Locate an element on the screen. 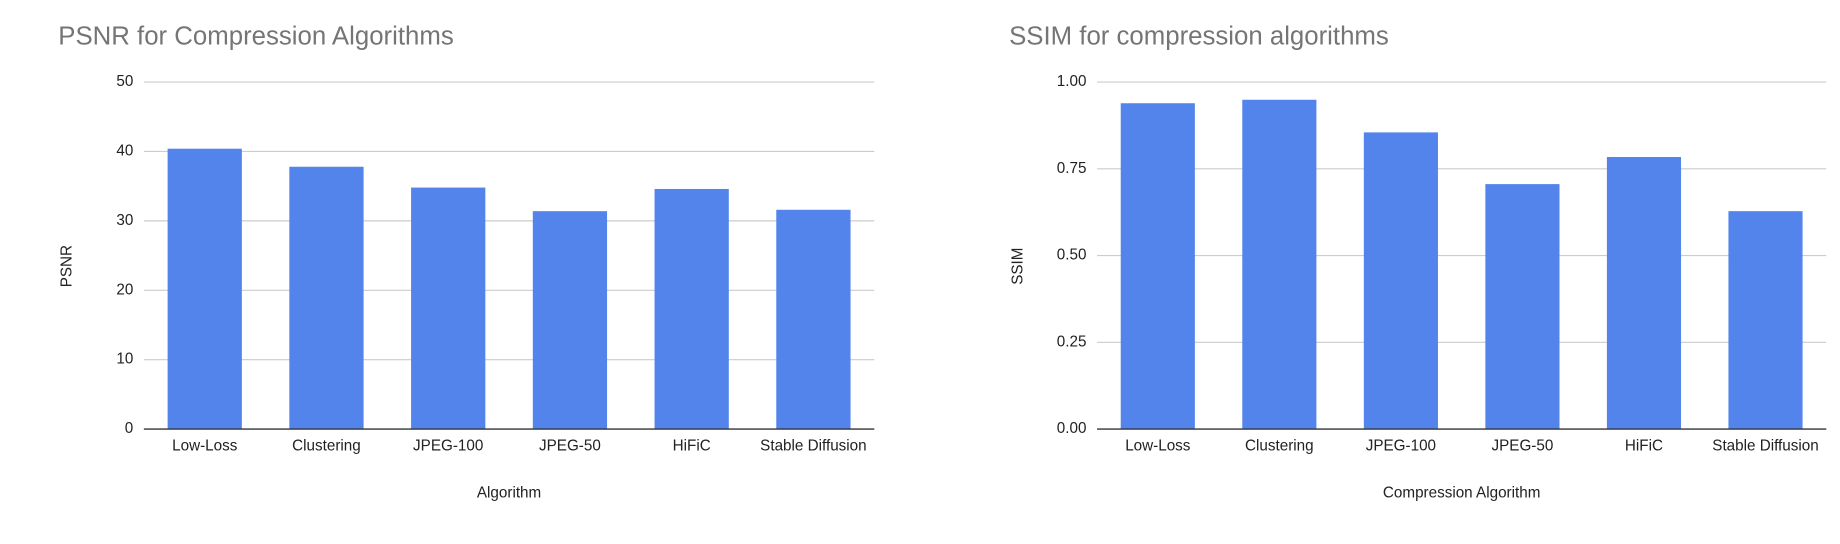  y-tick-label: 0.75 is located at coordinates (1072, 168).